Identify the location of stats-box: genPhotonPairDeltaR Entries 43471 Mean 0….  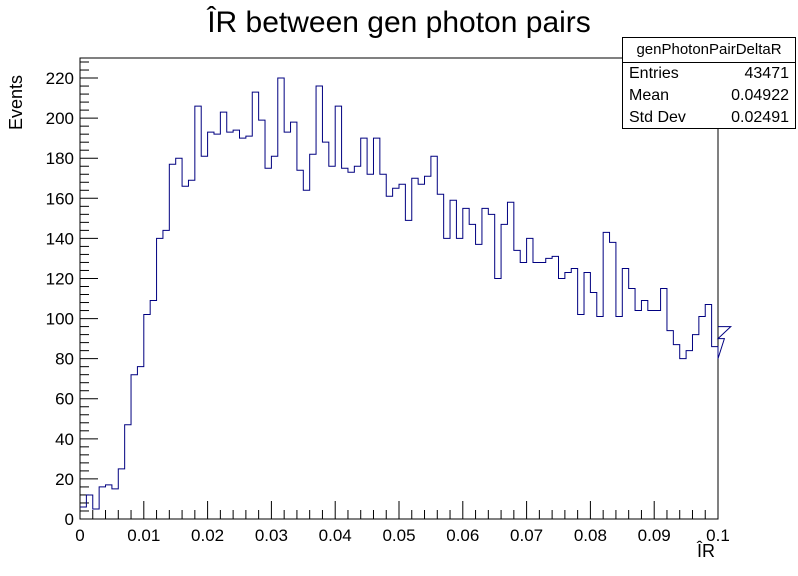
(709, 83).